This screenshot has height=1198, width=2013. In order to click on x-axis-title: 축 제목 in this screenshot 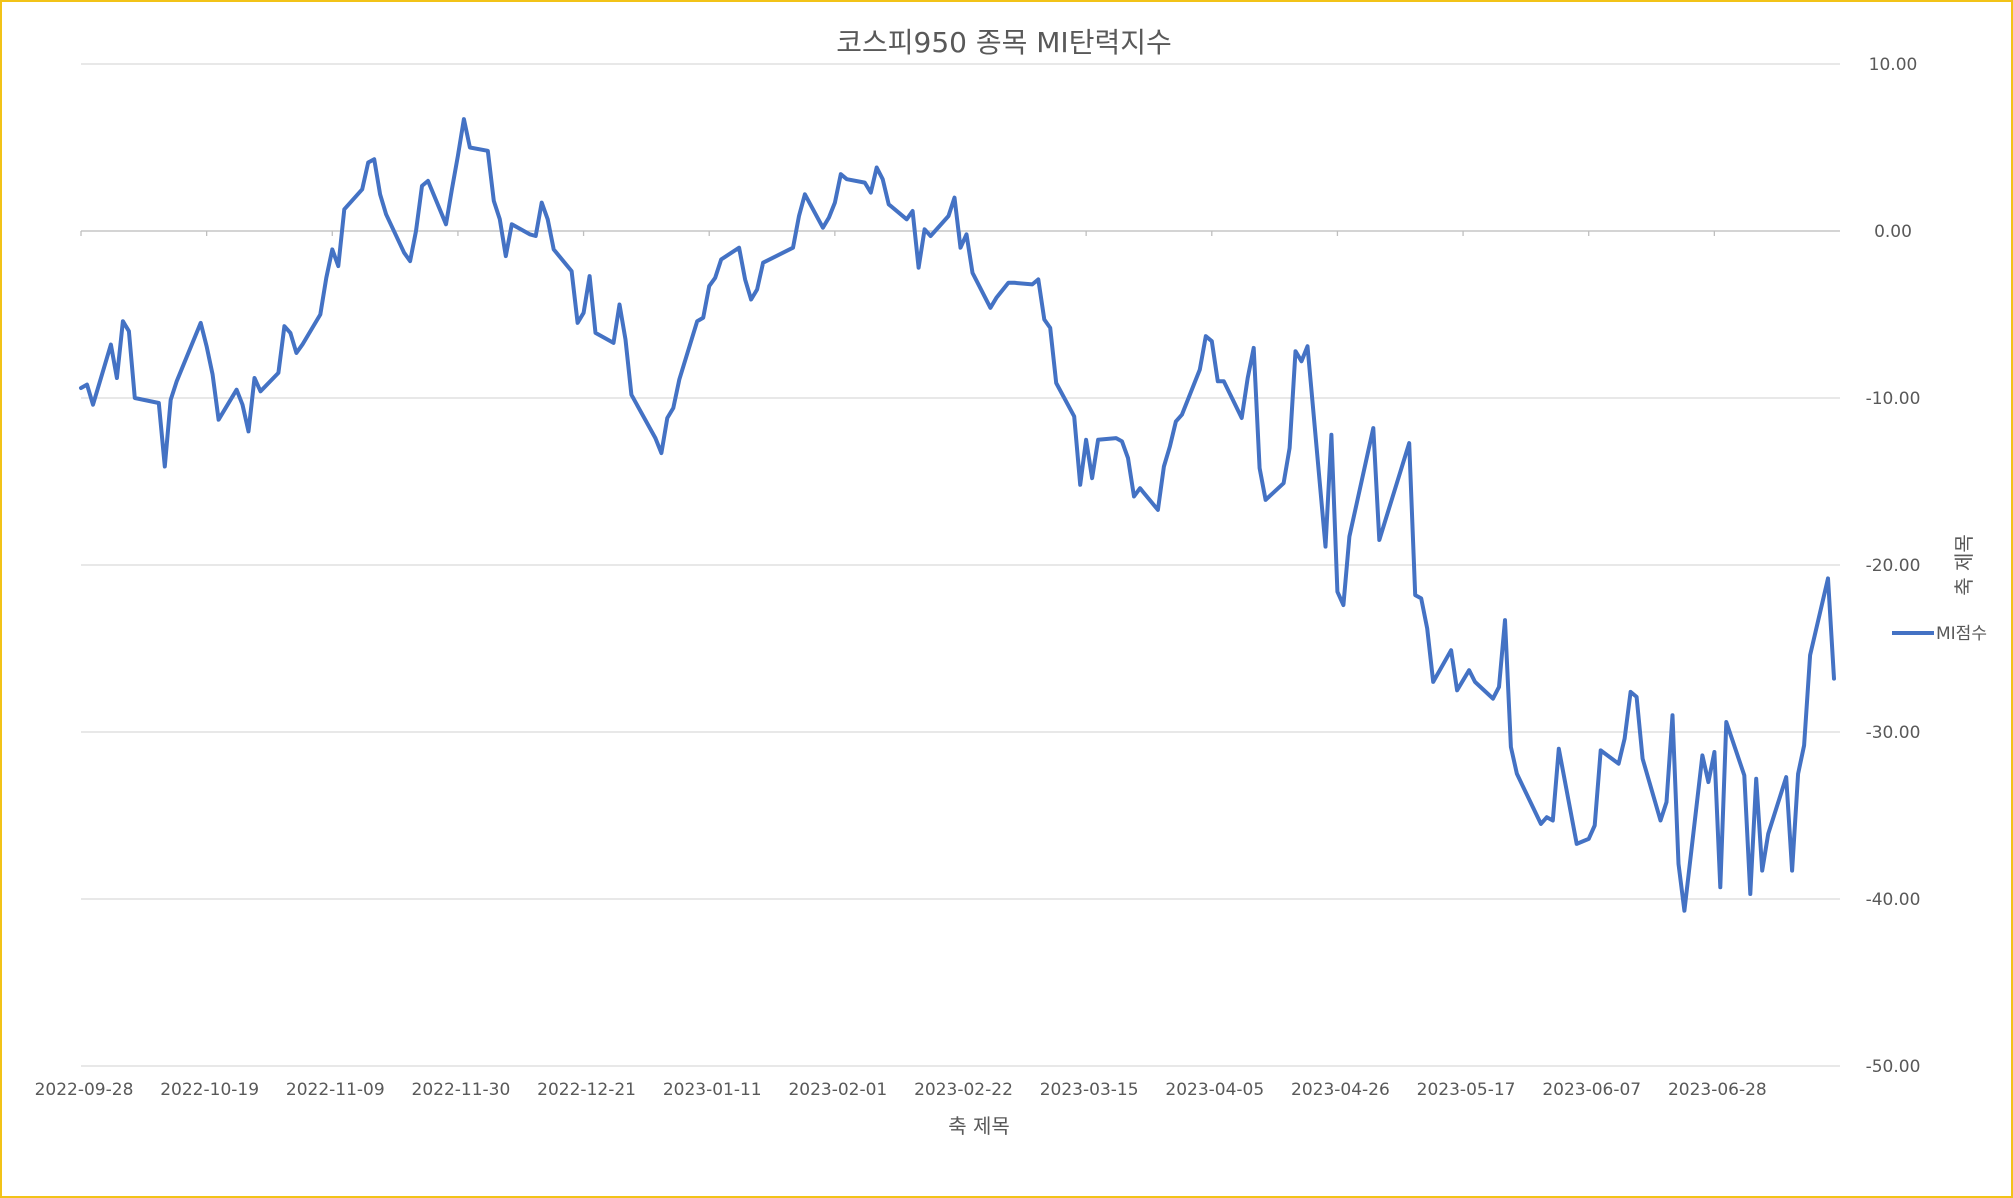, I will do `click(979, 1126)`.